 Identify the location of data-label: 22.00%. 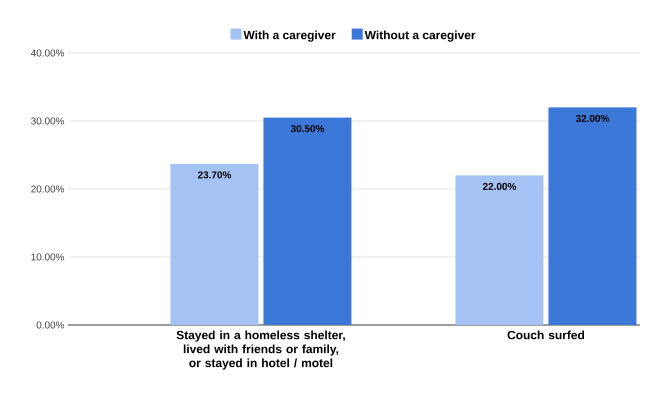
(499, 186).